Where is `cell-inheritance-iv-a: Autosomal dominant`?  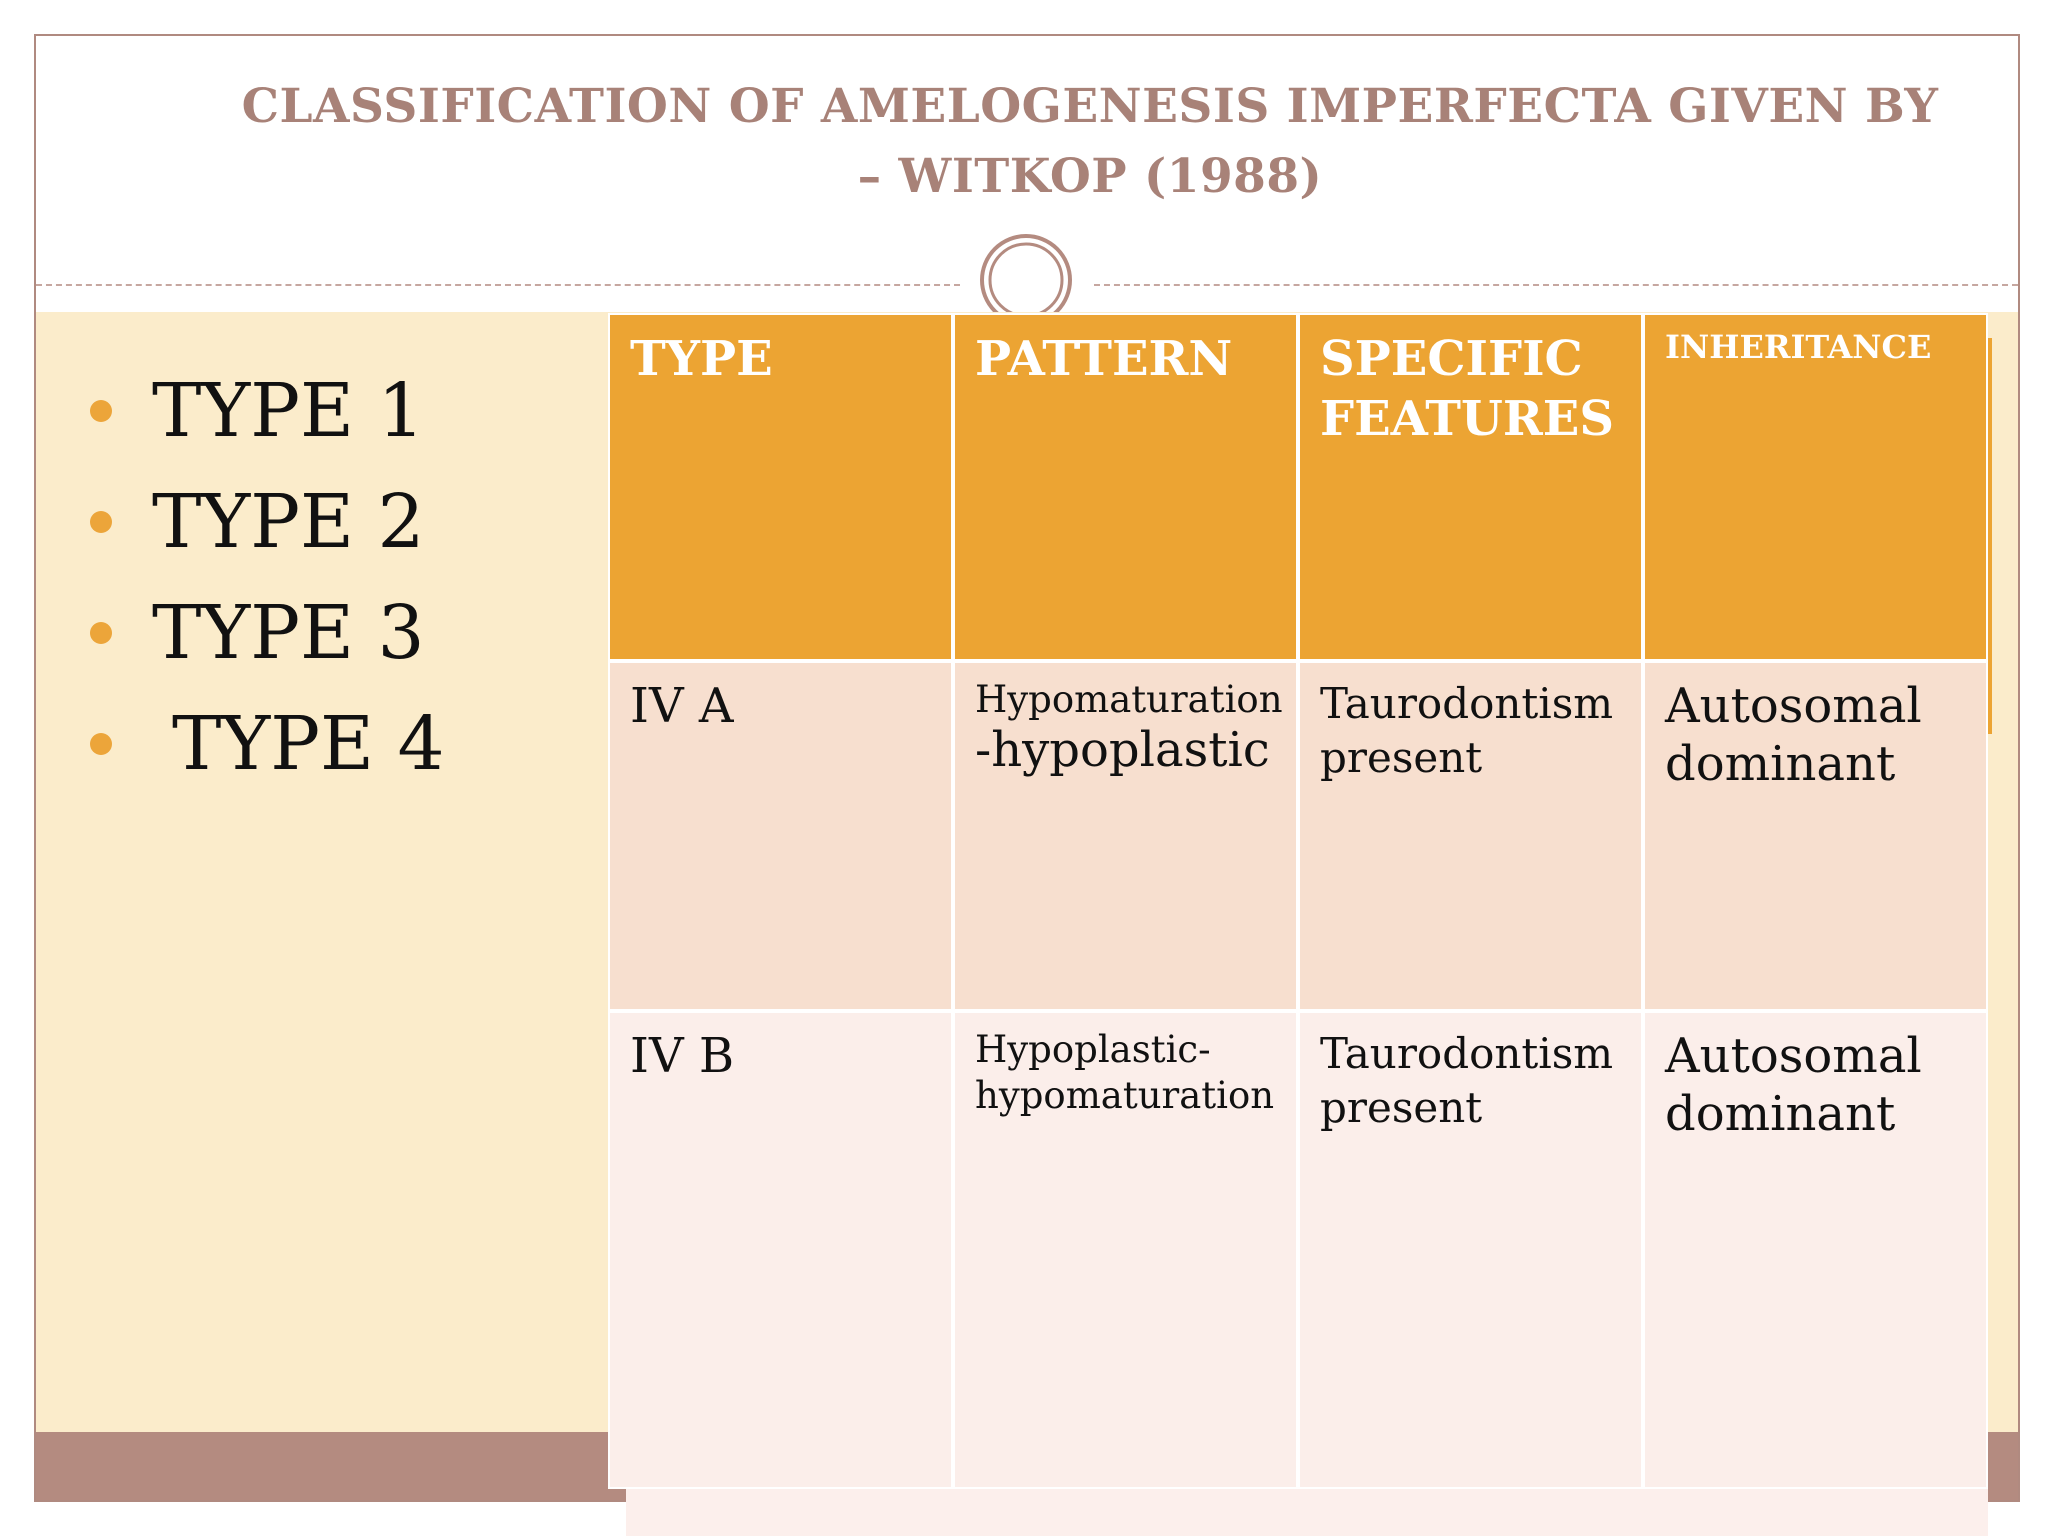 cell-inheritance-iv-a: Autosomal dominant is located at coordinates (1815, 836).